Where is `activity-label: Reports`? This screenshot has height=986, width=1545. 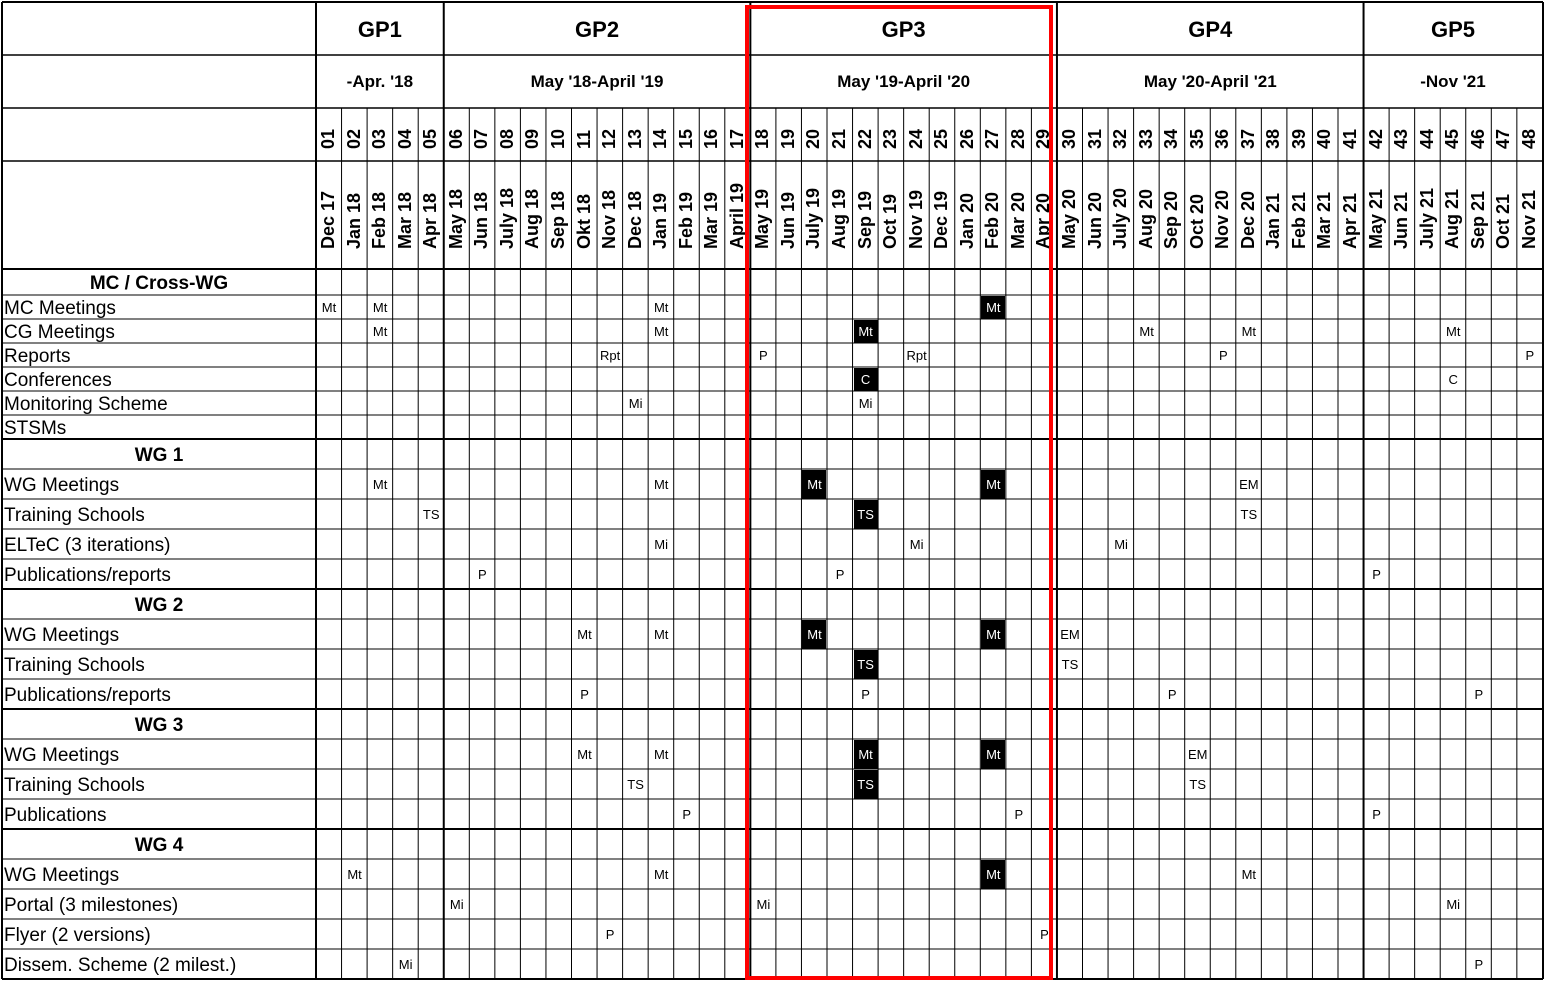
activity-label: Reports is located at coordinates (37, 356).